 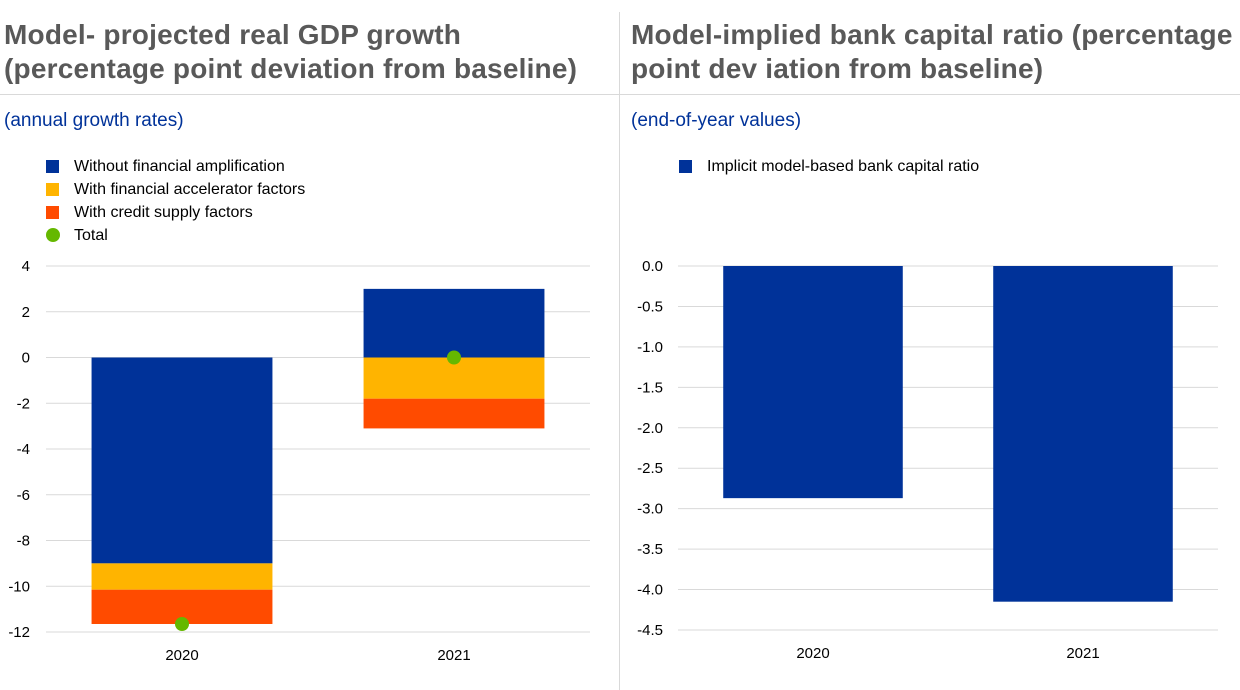 What do you see at coordinates (23, 541) in the screenshot?
I see `y-tick-label: -8` at bounding box center [23, 541].